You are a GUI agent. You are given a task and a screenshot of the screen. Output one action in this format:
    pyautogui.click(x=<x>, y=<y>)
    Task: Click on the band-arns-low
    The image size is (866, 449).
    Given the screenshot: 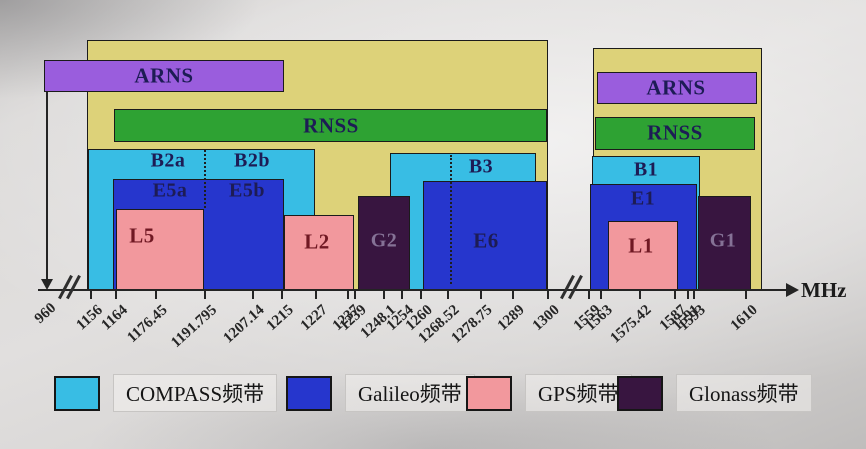 What is the action you would take?
    pyautogui.click(x=164, y=76)
    